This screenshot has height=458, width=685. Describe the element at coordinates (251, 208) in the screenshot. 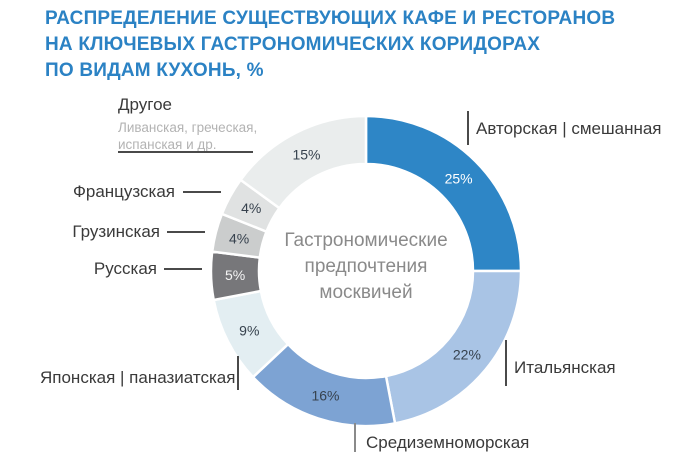

I see `donut-value-label-6: 4%` at that location.